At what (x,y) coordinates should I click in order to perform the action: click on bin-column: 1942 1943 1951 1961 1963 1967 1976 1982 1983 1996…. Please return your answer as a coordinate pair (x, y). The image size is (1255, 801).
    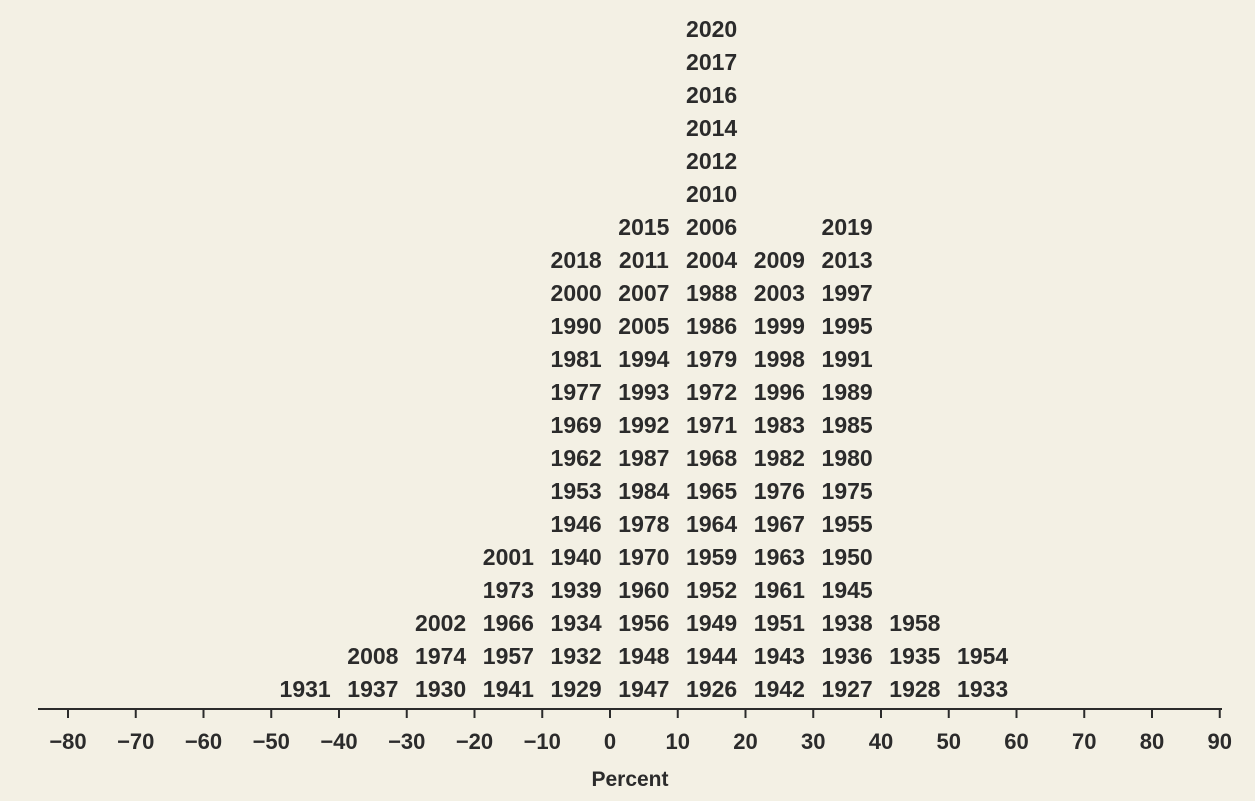
    Looking at the image, I should click on (779, 474).